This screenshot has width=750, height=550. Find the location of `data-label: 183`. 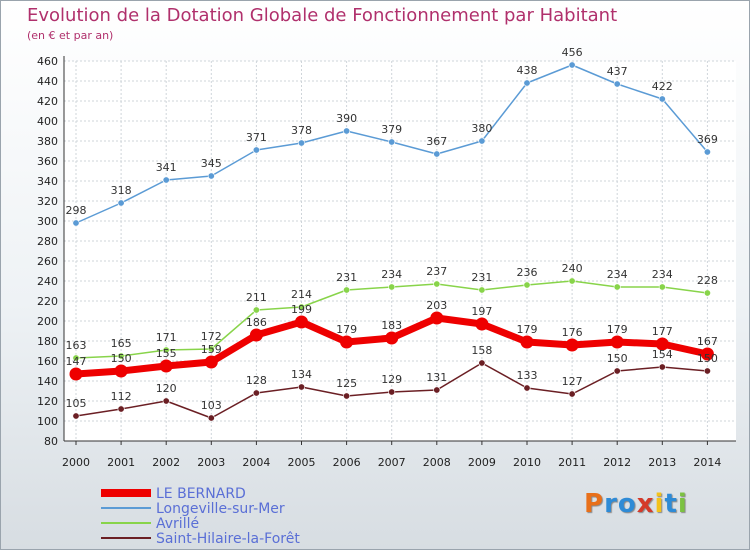

data-label: 183 is located at coordinates (391, 325).